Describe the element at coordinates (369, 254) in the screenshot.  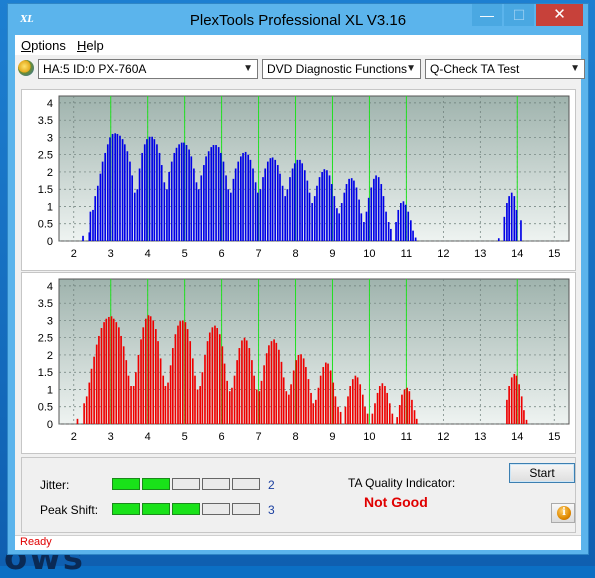
I see `x-tick-label: 10` at that location.